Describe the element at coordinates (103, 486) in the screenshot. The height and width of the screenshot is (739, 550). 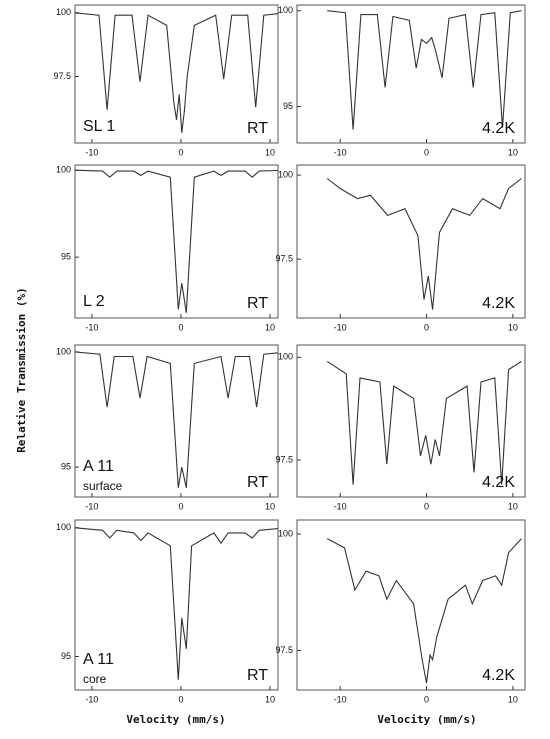
I see `sample-note: surface` at that location.